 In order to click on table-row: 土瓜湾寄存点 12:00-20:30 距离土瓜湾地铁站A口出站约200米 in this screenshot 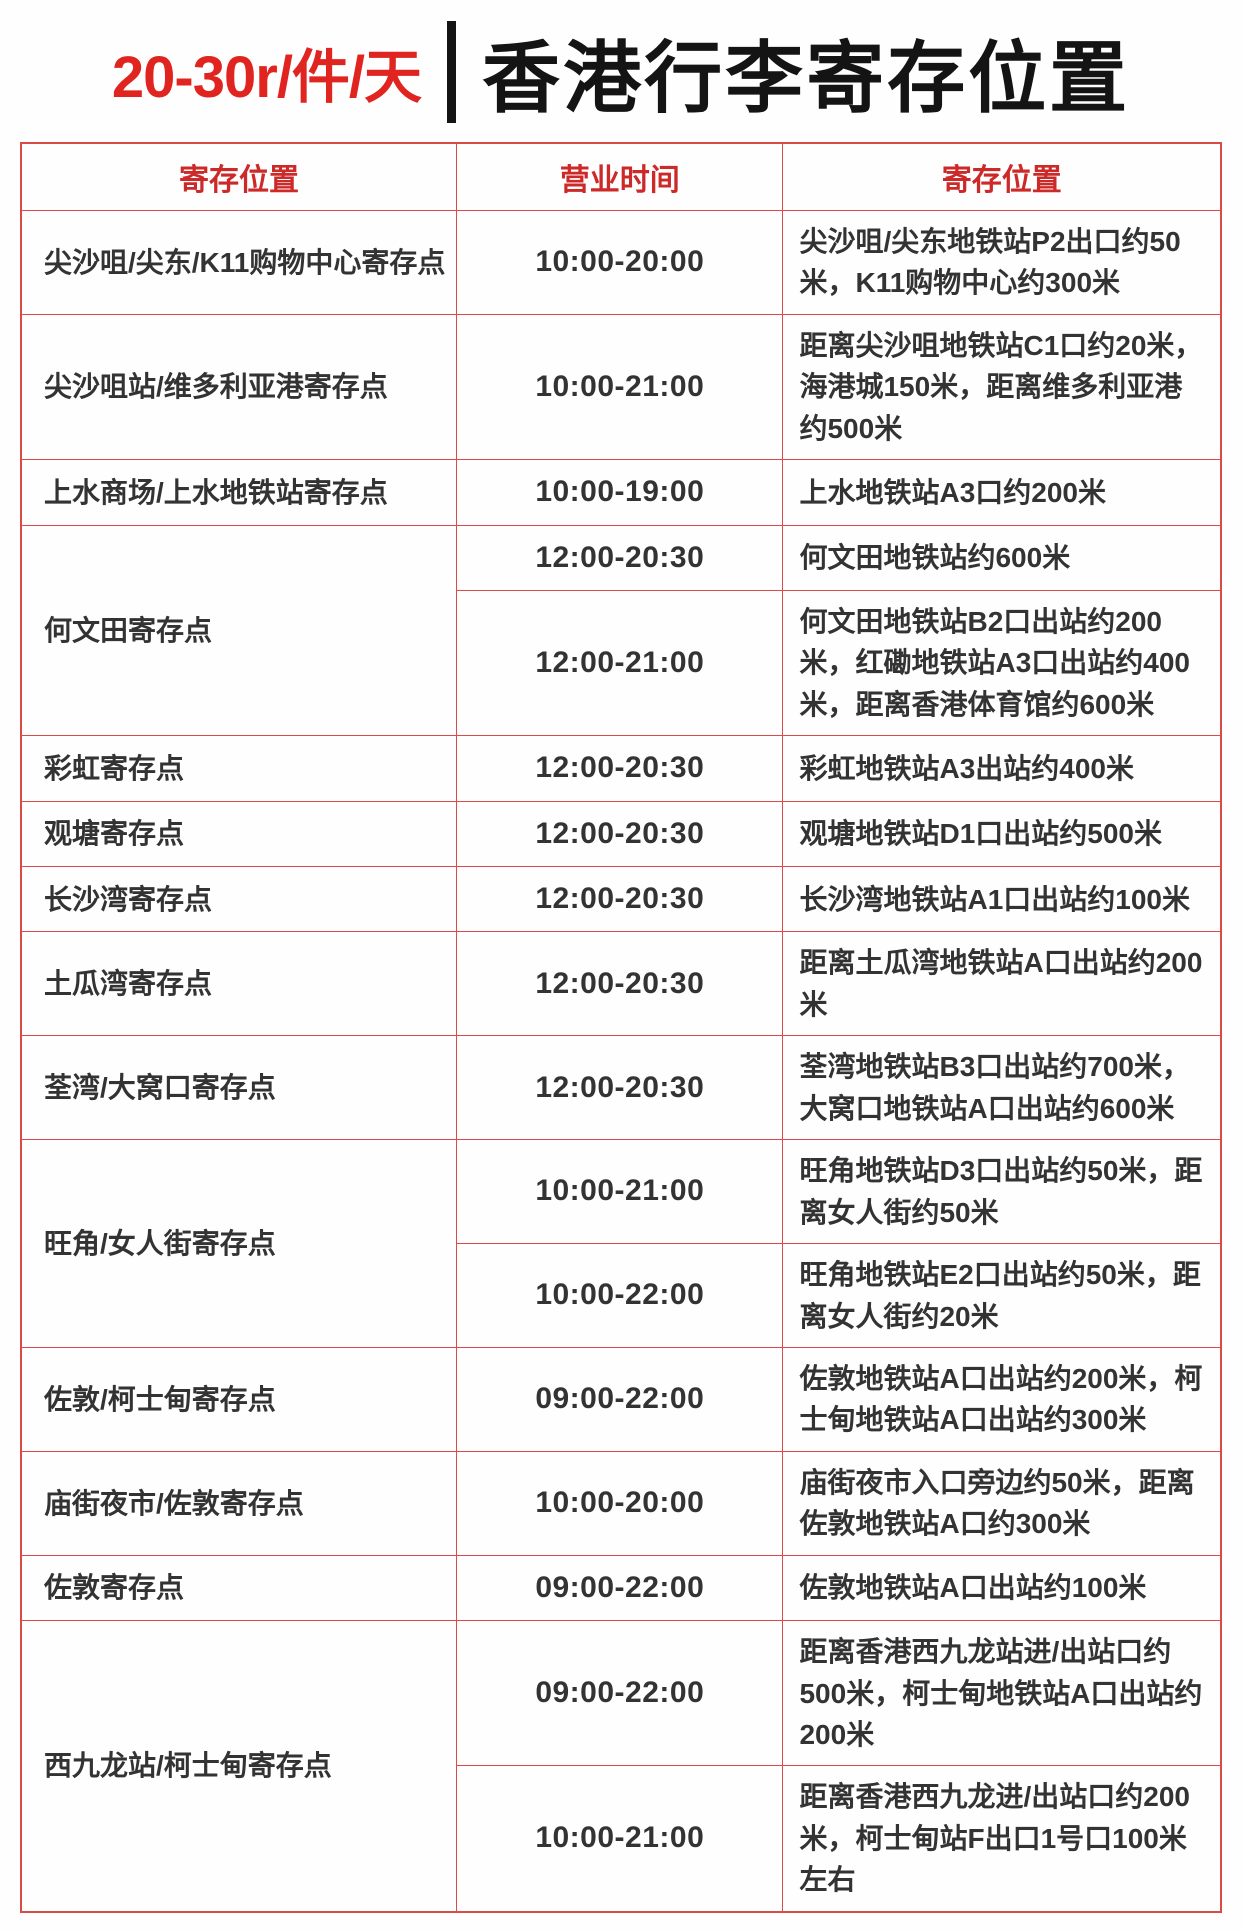, I will do `click(621, 984)`.